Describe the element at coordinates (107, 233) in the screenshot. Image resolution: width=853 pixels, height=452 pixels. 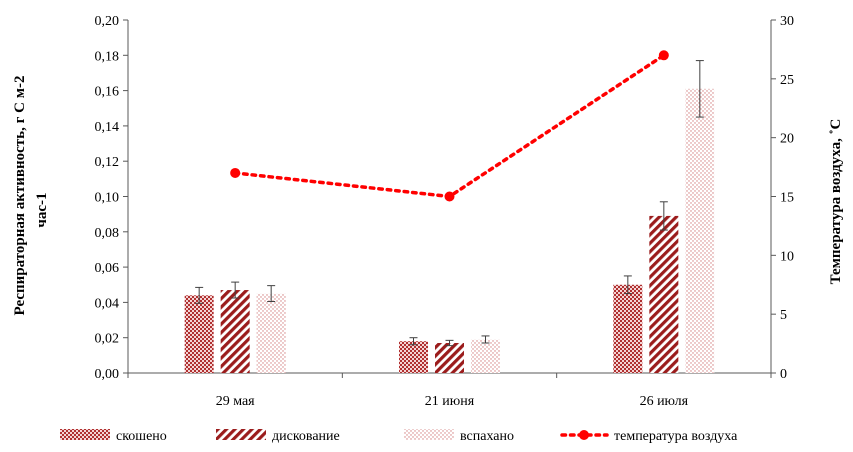
I see `left-tick-label: 0,08` at that location.